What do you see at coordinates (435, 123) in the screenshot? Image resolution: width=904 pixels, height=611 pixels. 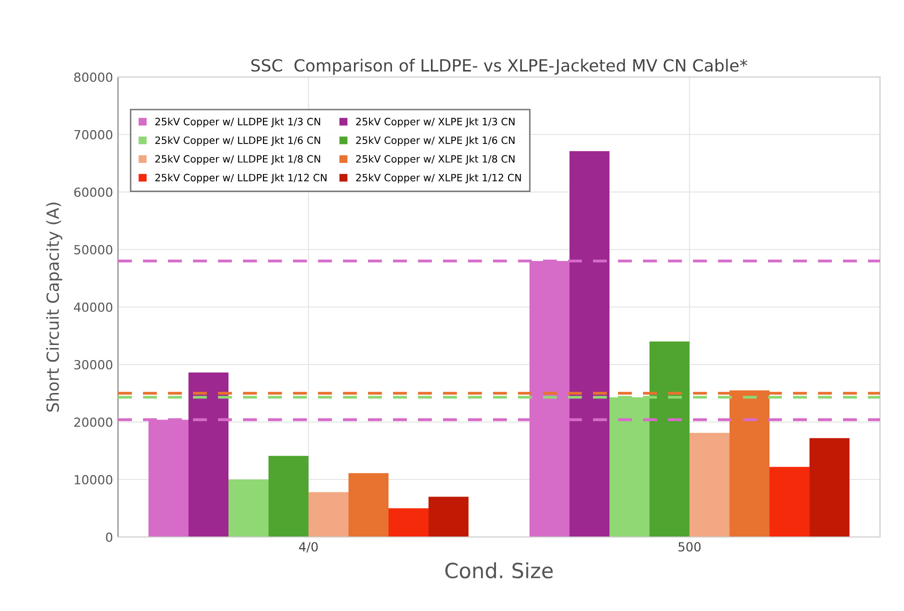 I see `legend-label: 25kV Copper w/ XLPE Jkt 1/3 CN` at bounding box center [435, 123].